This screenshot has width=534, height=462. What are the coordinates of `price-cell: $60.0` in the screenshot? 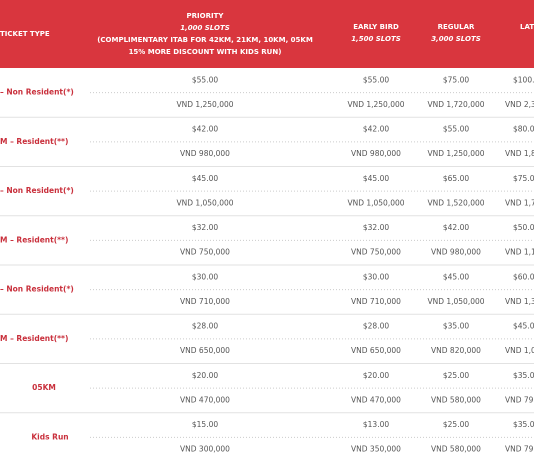 It's located at (523, 276).